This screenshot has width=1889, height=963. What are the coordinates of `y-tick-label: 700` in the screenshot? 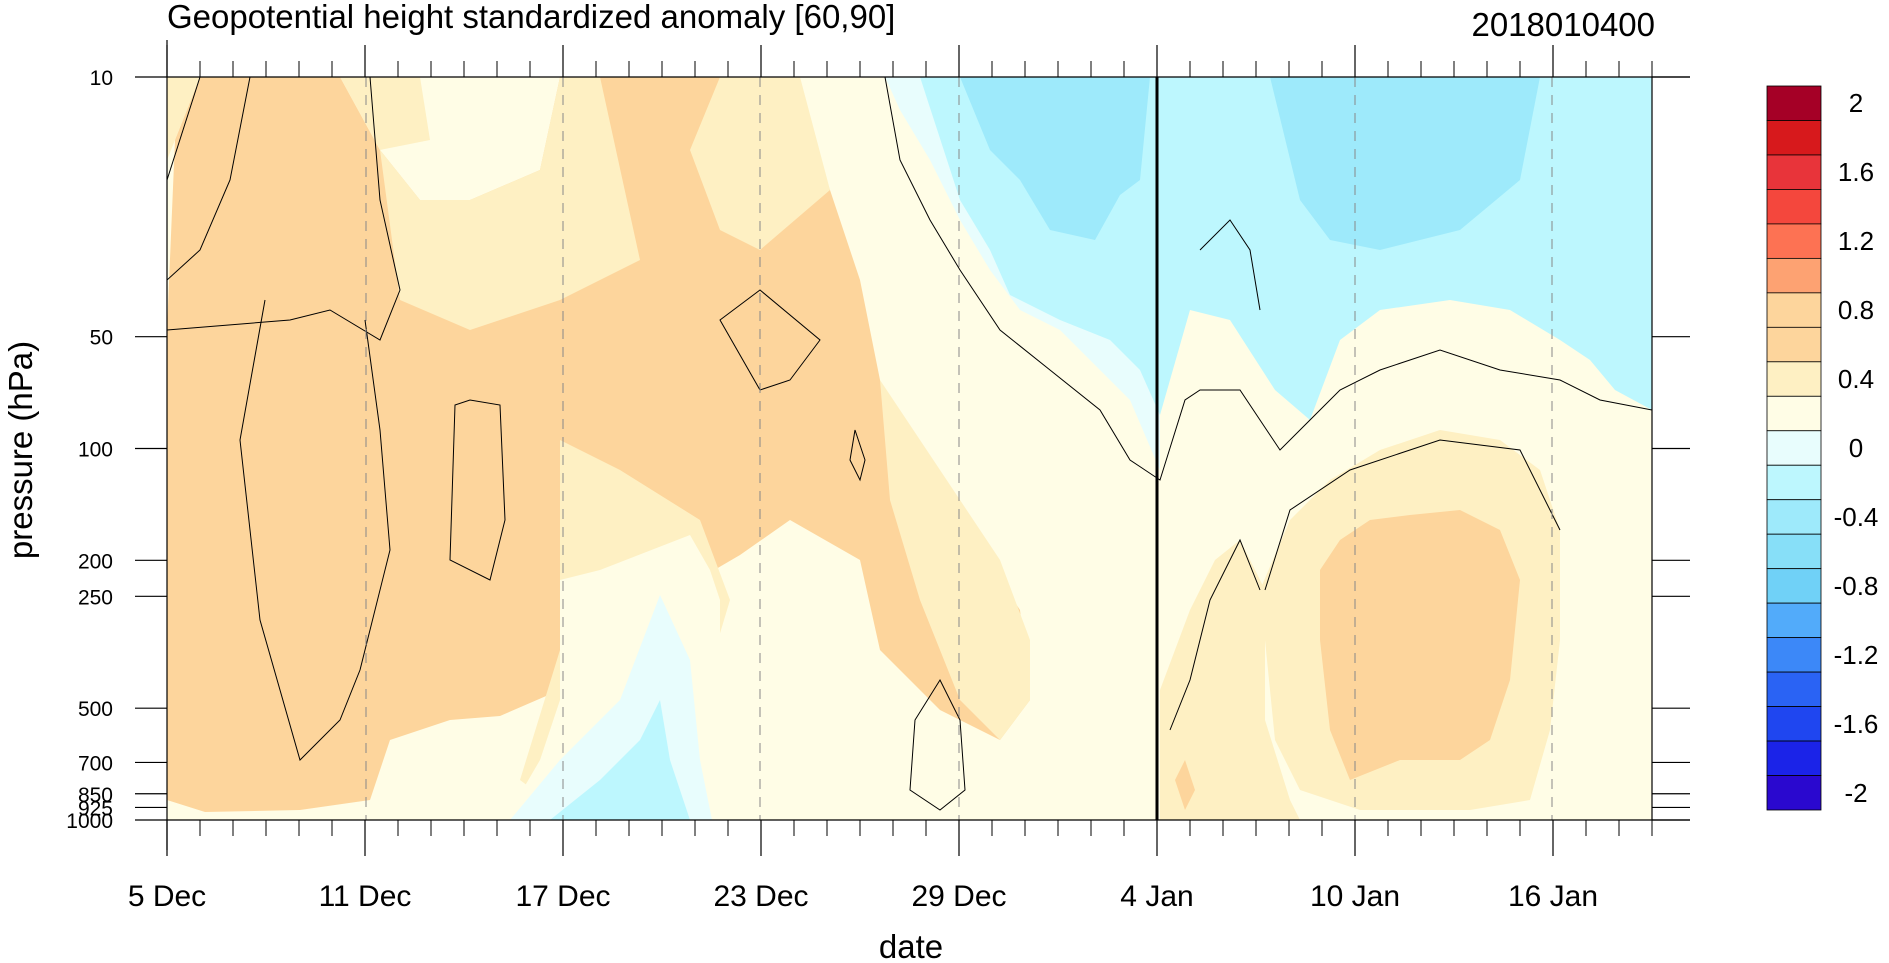 It's located at (95, 763).